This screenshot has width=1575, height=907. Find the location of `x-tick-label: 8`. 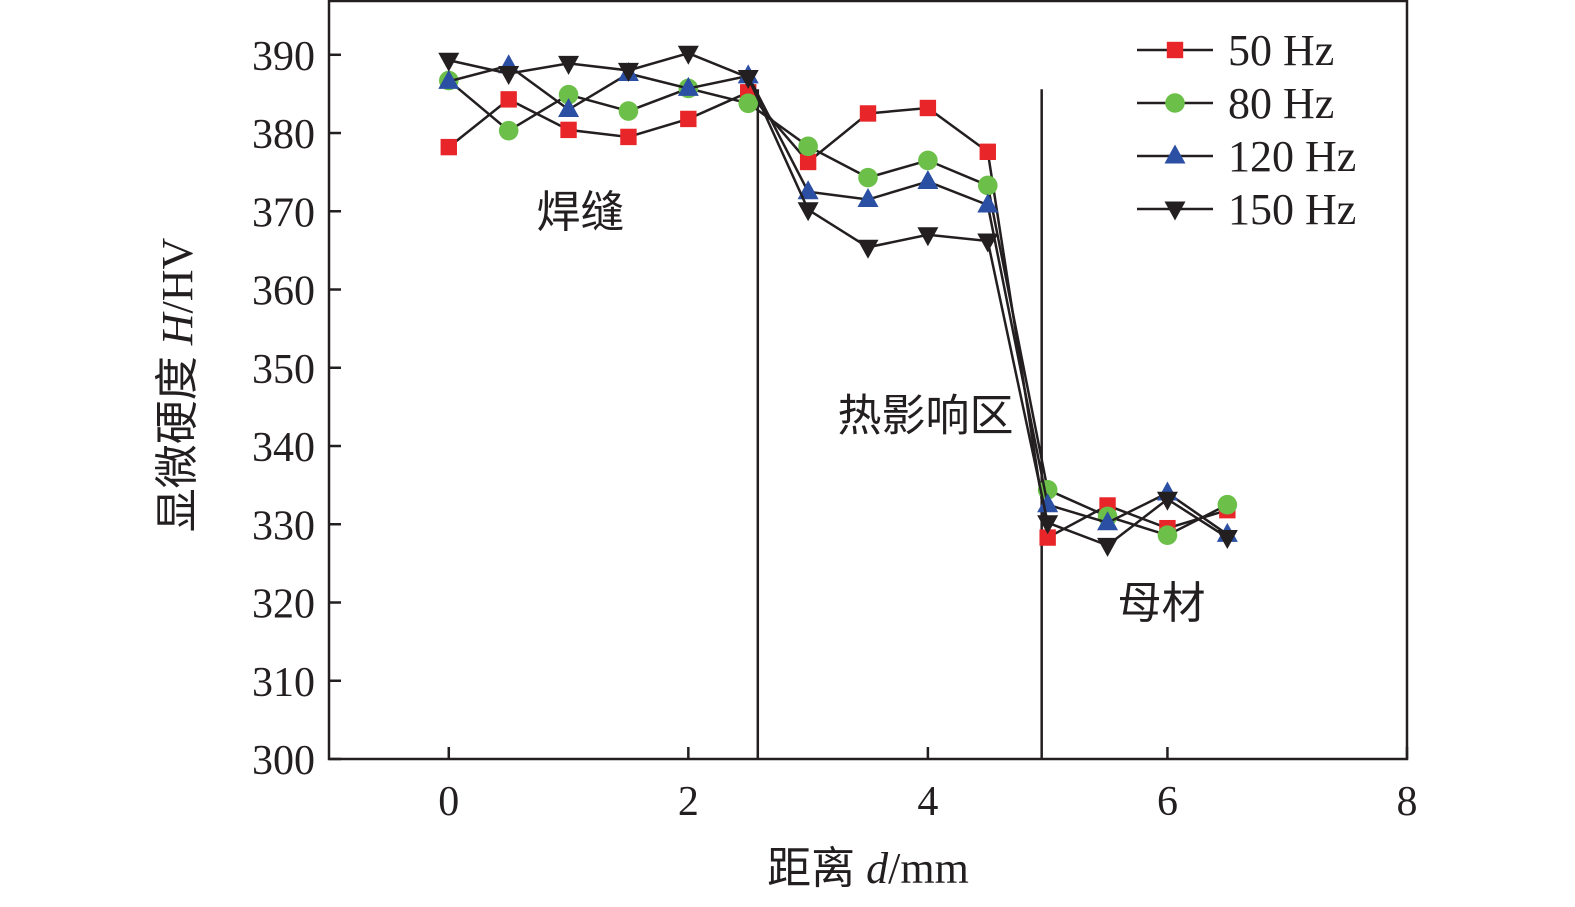

x-tick-label: 8 is located at coordinates (1407, 802).